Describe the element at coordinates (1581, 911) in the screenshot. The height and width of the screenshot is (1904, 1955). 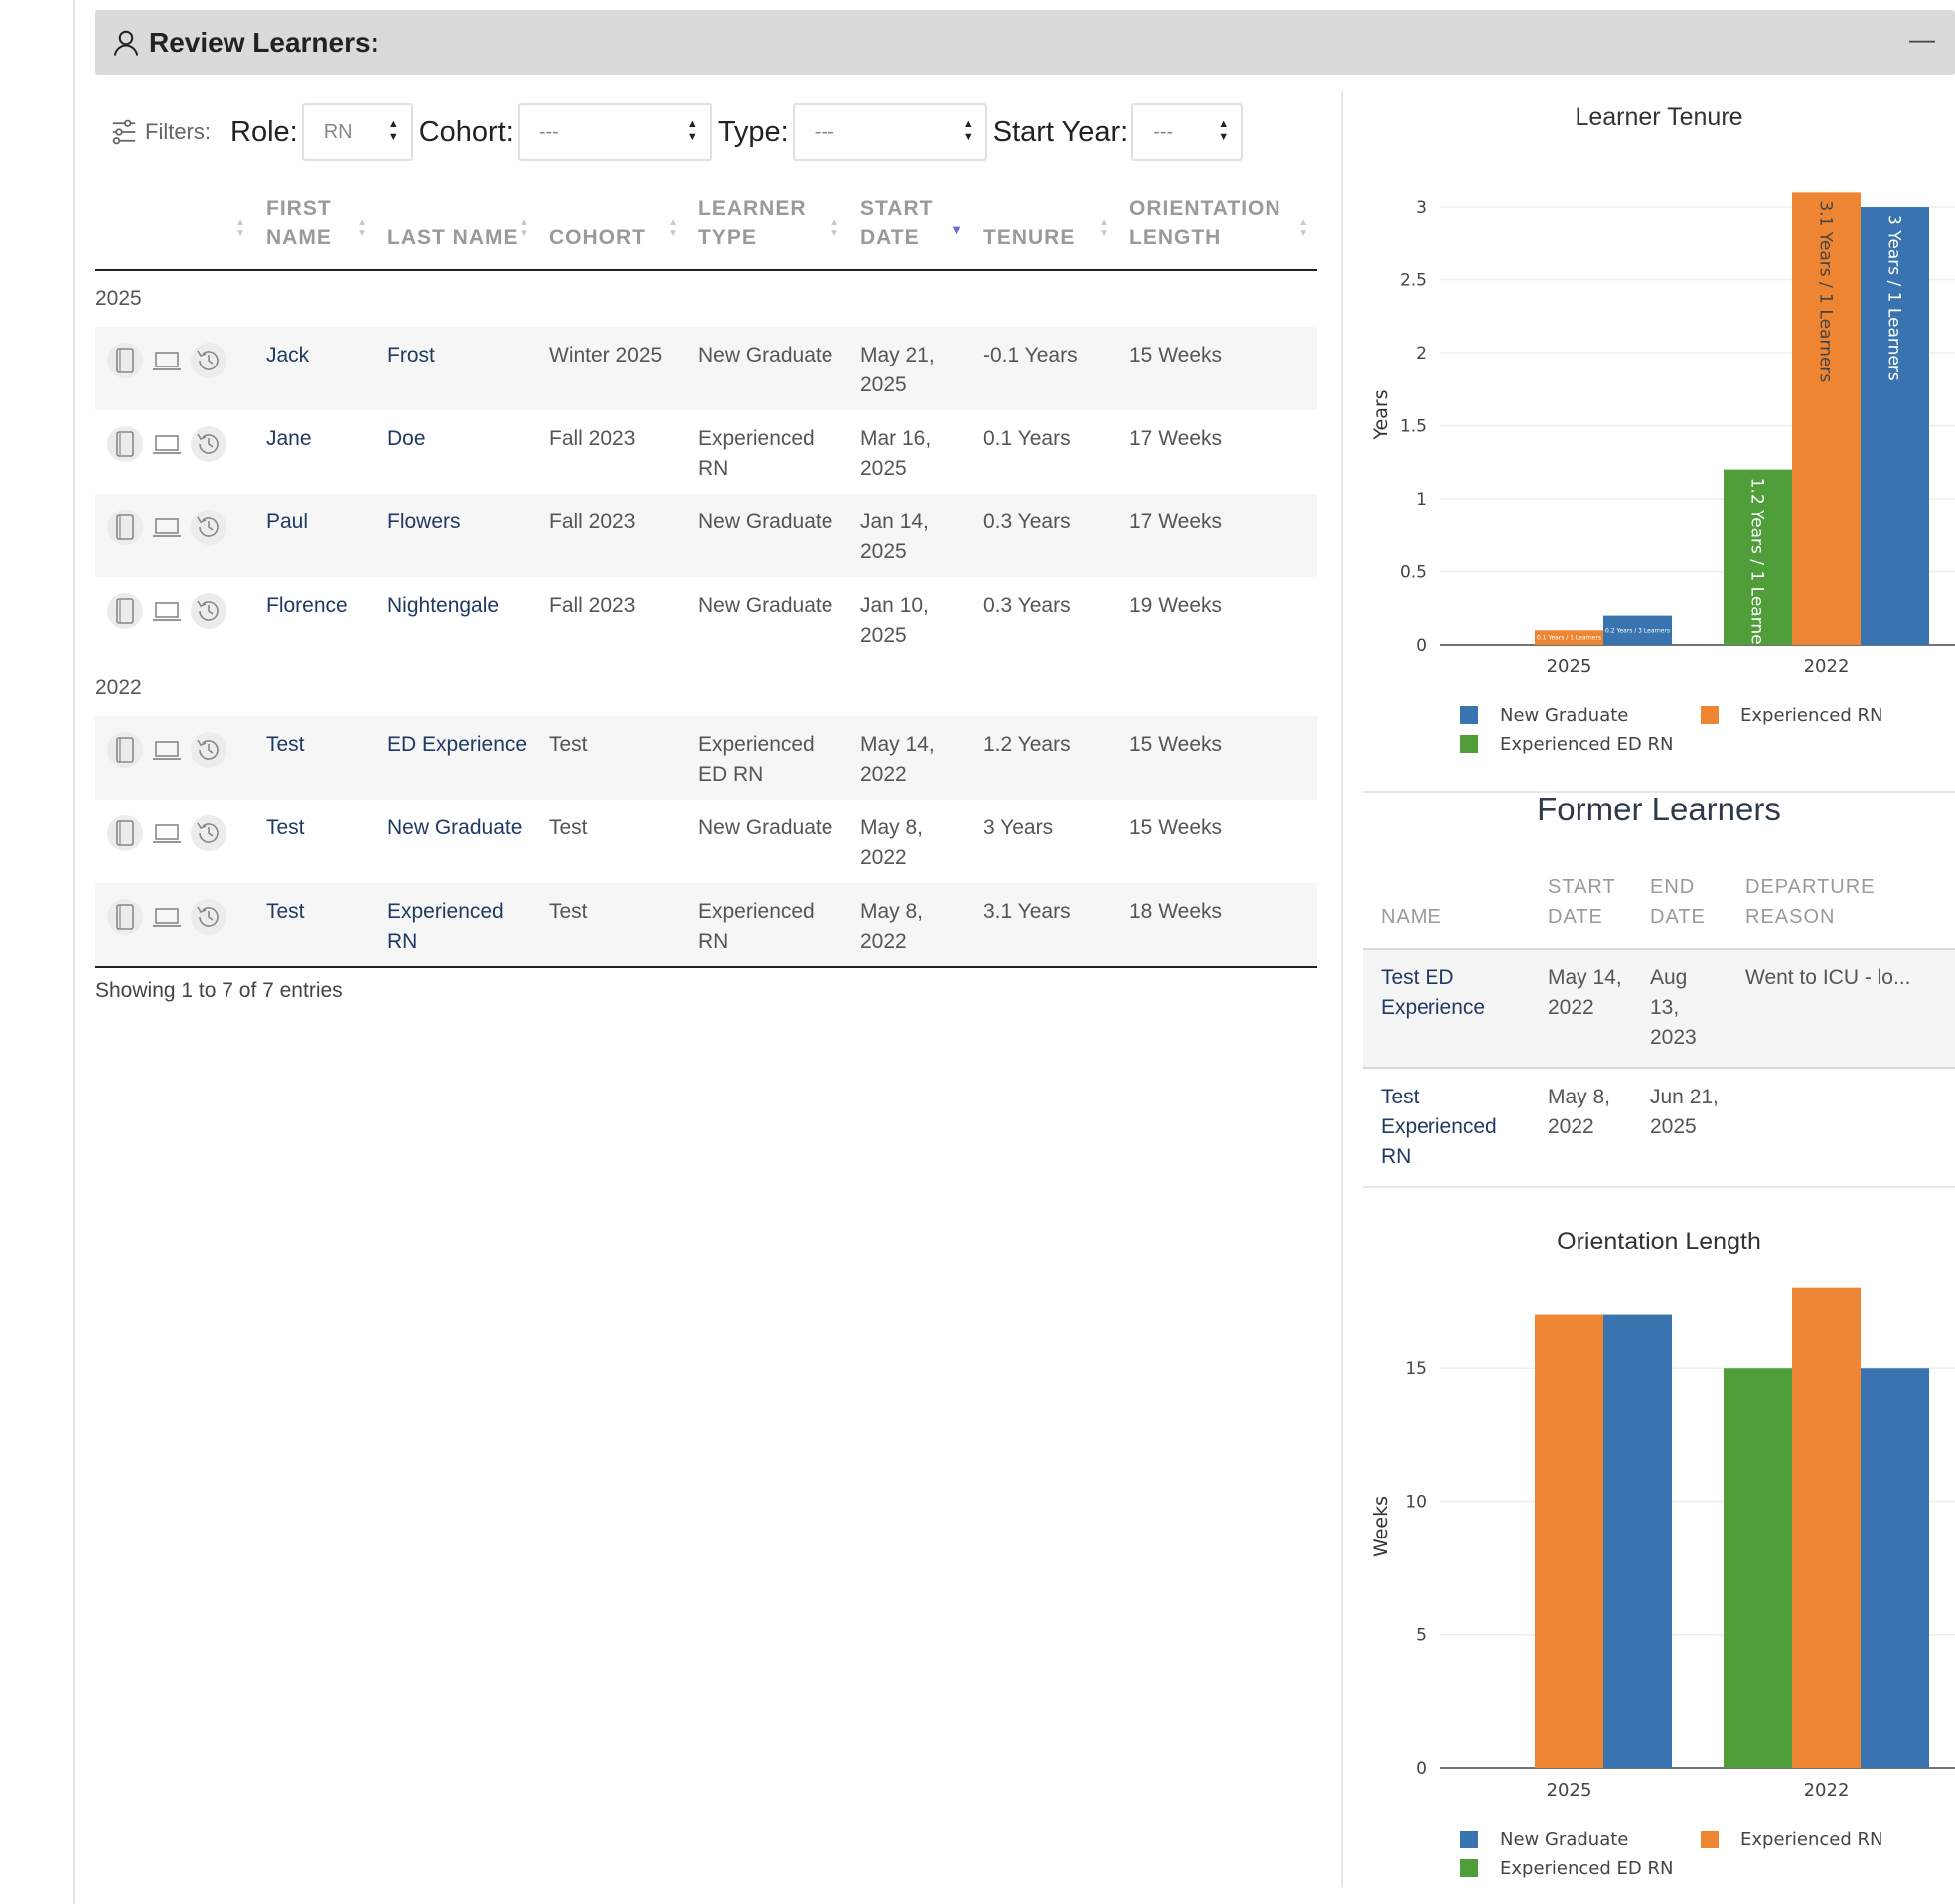
I see `former-column-header-start-date: START DATE` at that location.